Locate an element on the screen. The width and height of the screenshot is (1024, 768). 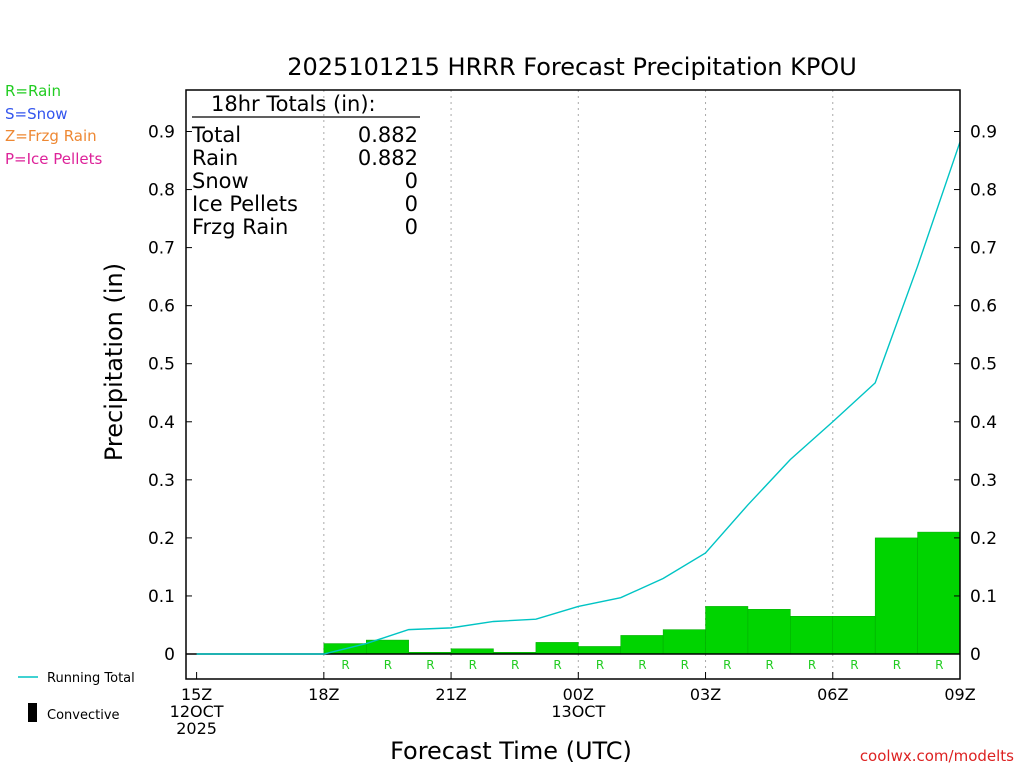
series-legend: Running Total Convective is located at coordinates (76, 697).